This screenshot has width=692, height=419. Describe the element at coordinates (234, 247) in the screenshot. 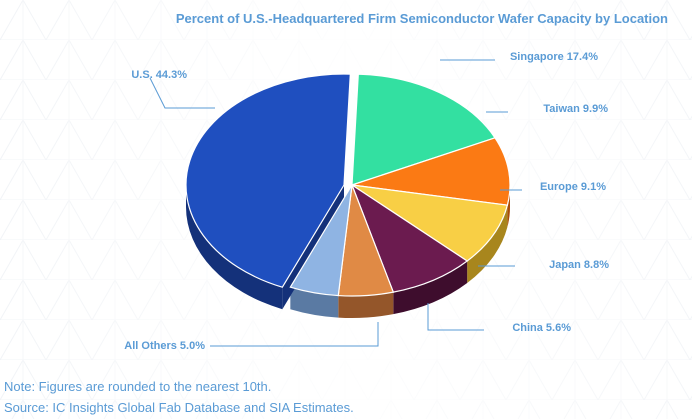

I see `pie-side-u-s-` at that location.